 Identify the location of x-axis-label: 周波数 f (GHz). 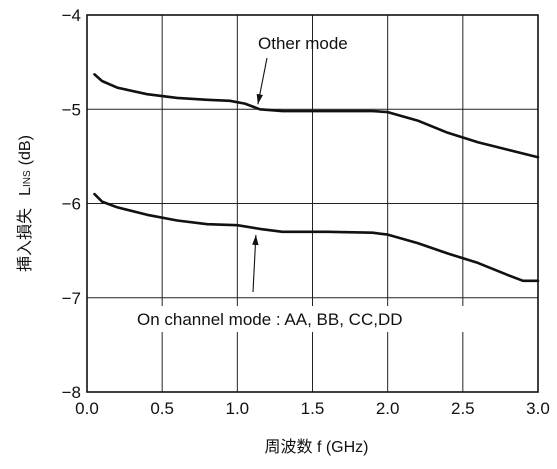
(317, 447).